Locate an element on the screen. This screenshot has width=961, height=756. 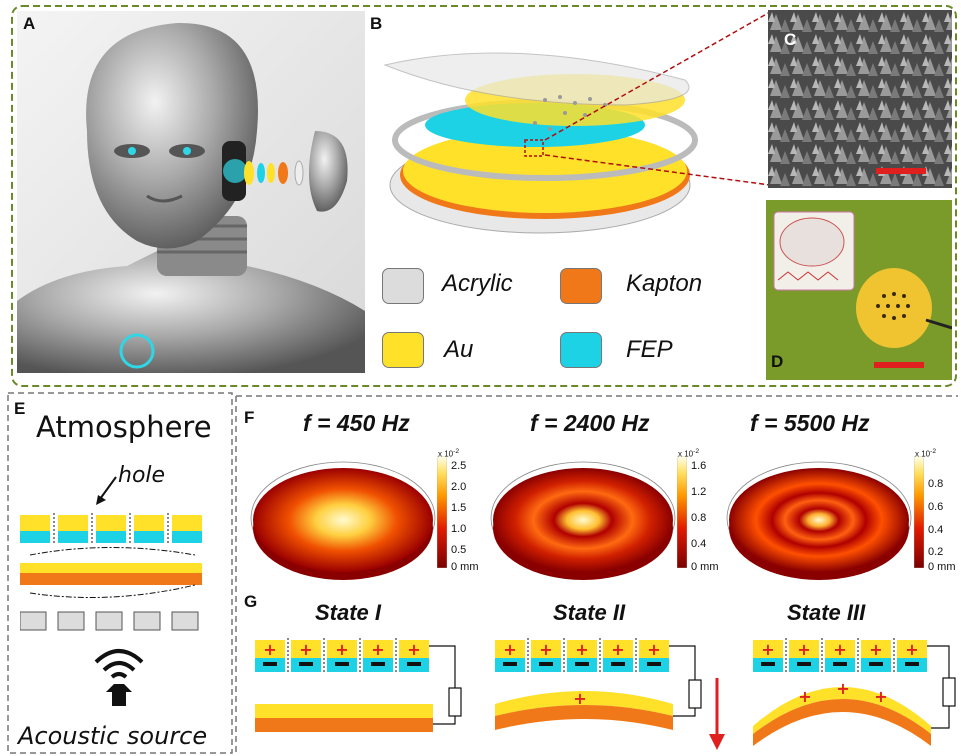
panel-letter-f: F is located at coordinates (249, 417).